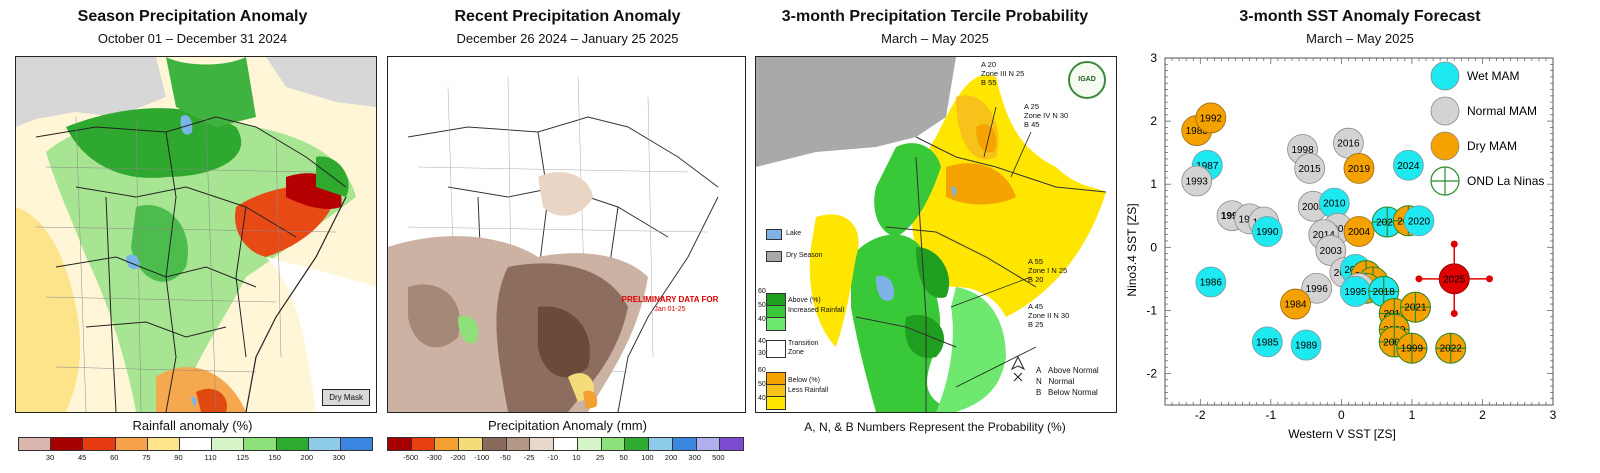  What do you see at coordinates (1049, 315) in the screenshot?
I see `zone-ii-label: A 45 Zone II N 30 B 25` at bounding box center [1049, 315].